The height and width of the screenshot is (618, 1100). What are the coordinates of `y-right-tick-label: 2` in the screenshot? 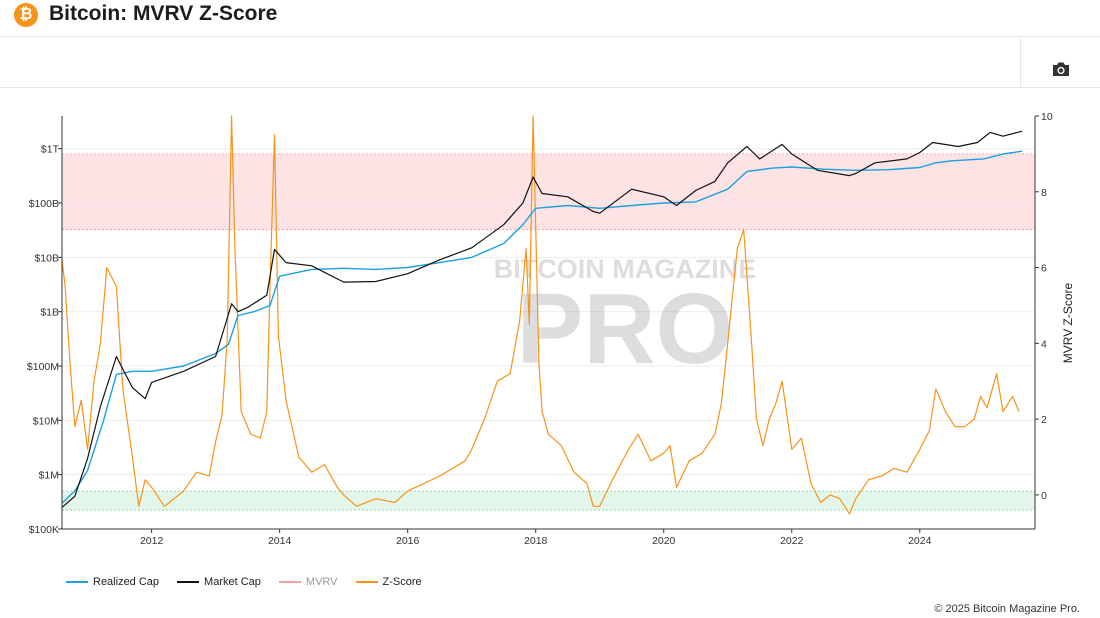 It's located at (1044, 420).